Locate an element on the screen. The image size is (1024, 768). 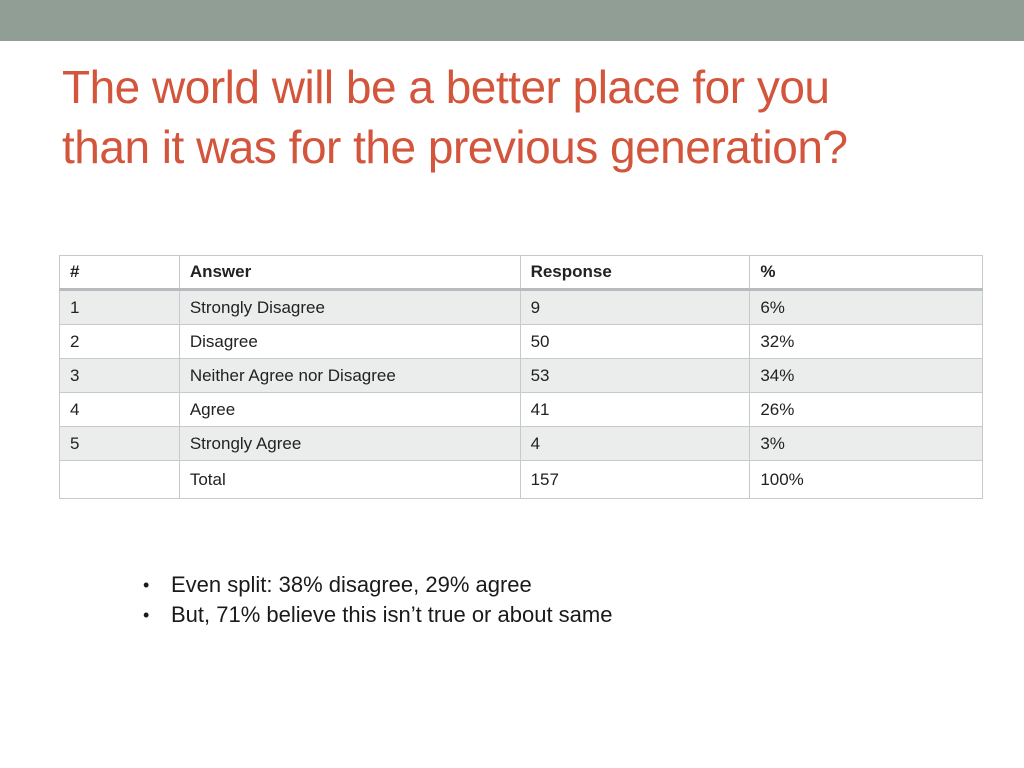
cell-number: 5 is located at coordinates (119, 443).